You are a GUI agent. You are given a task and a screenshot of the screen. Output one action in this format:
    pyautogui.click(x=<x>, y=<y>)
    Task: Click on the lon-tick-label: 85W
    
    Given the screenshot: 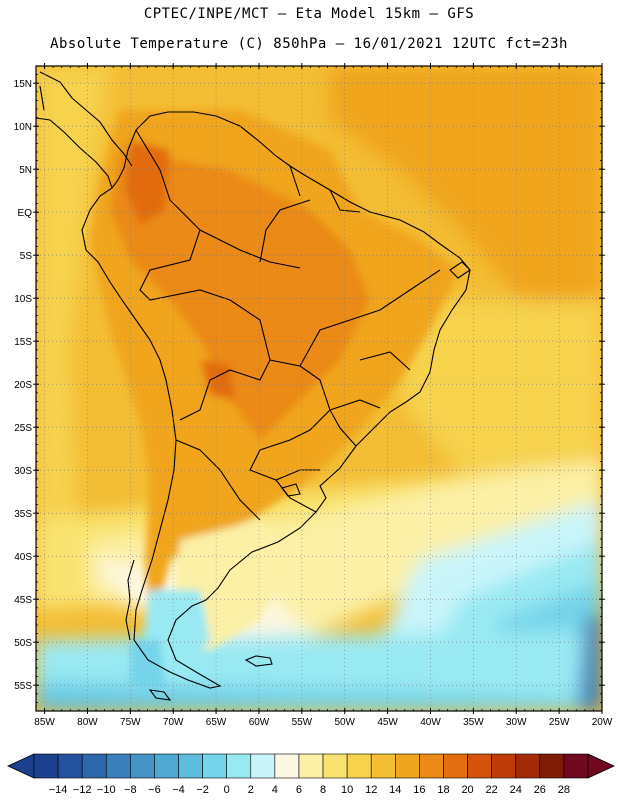 What is the action you would take?
    pyautogui.click(x=44, y=722)
    